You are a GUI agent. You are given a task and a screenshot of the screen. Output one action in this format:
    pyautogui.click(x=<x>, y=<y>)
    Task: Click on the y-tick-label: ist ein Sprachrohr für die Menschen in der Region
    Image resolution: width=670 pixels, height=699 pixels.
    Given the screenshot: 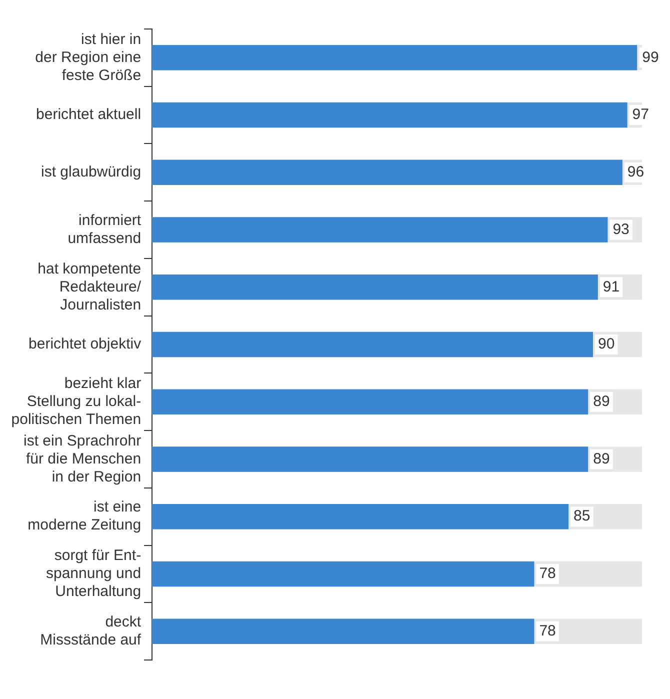 What is the action you would take?
    pyautogui.click(x=83, y=459)
    